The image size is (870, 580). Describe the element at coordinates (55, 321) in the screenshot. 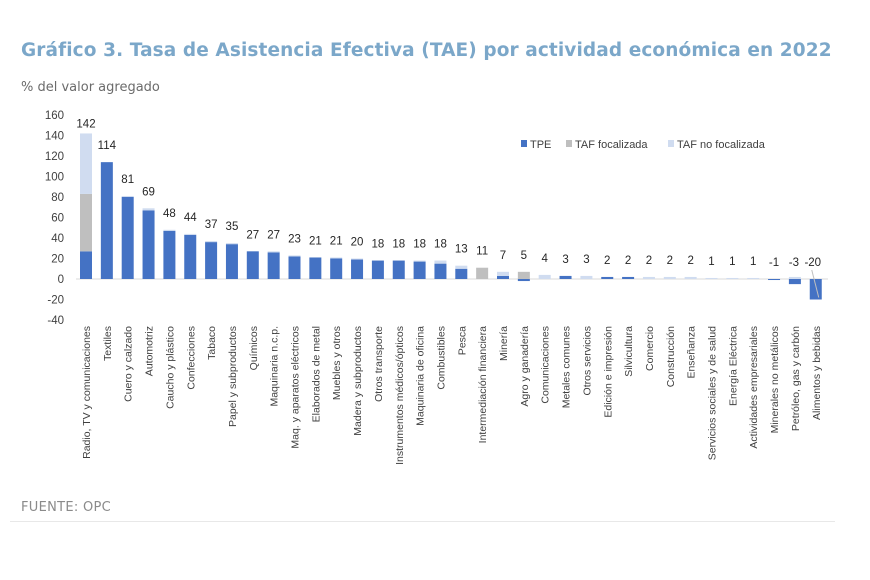

I see `y-tick-label: -40` at that location.